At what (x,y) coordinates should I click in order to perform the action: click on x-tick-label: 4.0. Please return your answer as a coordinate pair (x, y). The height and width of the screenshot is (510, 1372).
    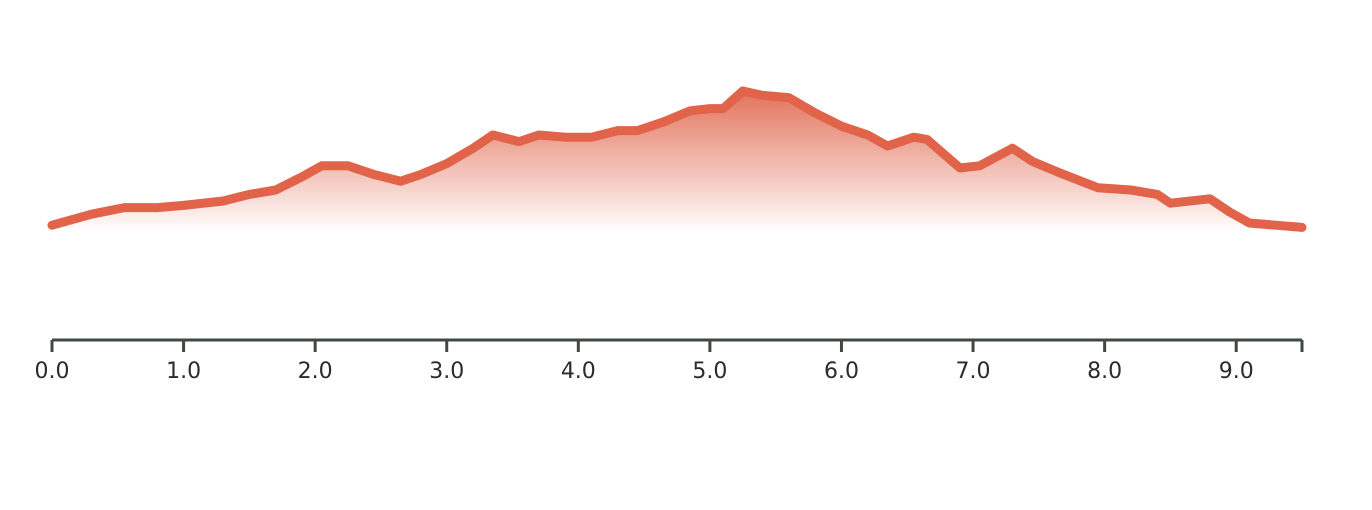
    Looking at the image, I should click on (578, 371).